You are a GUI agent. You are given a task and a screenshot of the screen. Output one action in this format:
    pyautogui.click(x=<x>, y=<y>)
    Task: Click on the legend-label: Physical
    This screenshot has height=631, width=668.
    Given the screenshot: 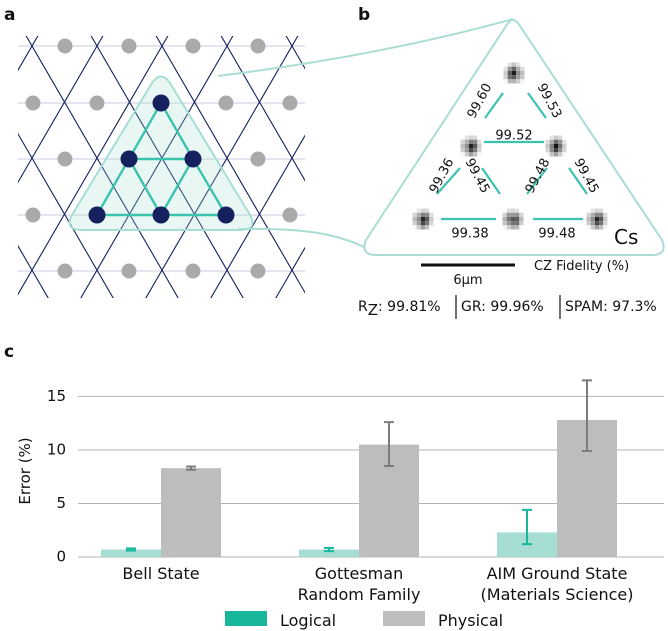 What is the action you would take?
    pyautogui.click(x=470, y=620)
    